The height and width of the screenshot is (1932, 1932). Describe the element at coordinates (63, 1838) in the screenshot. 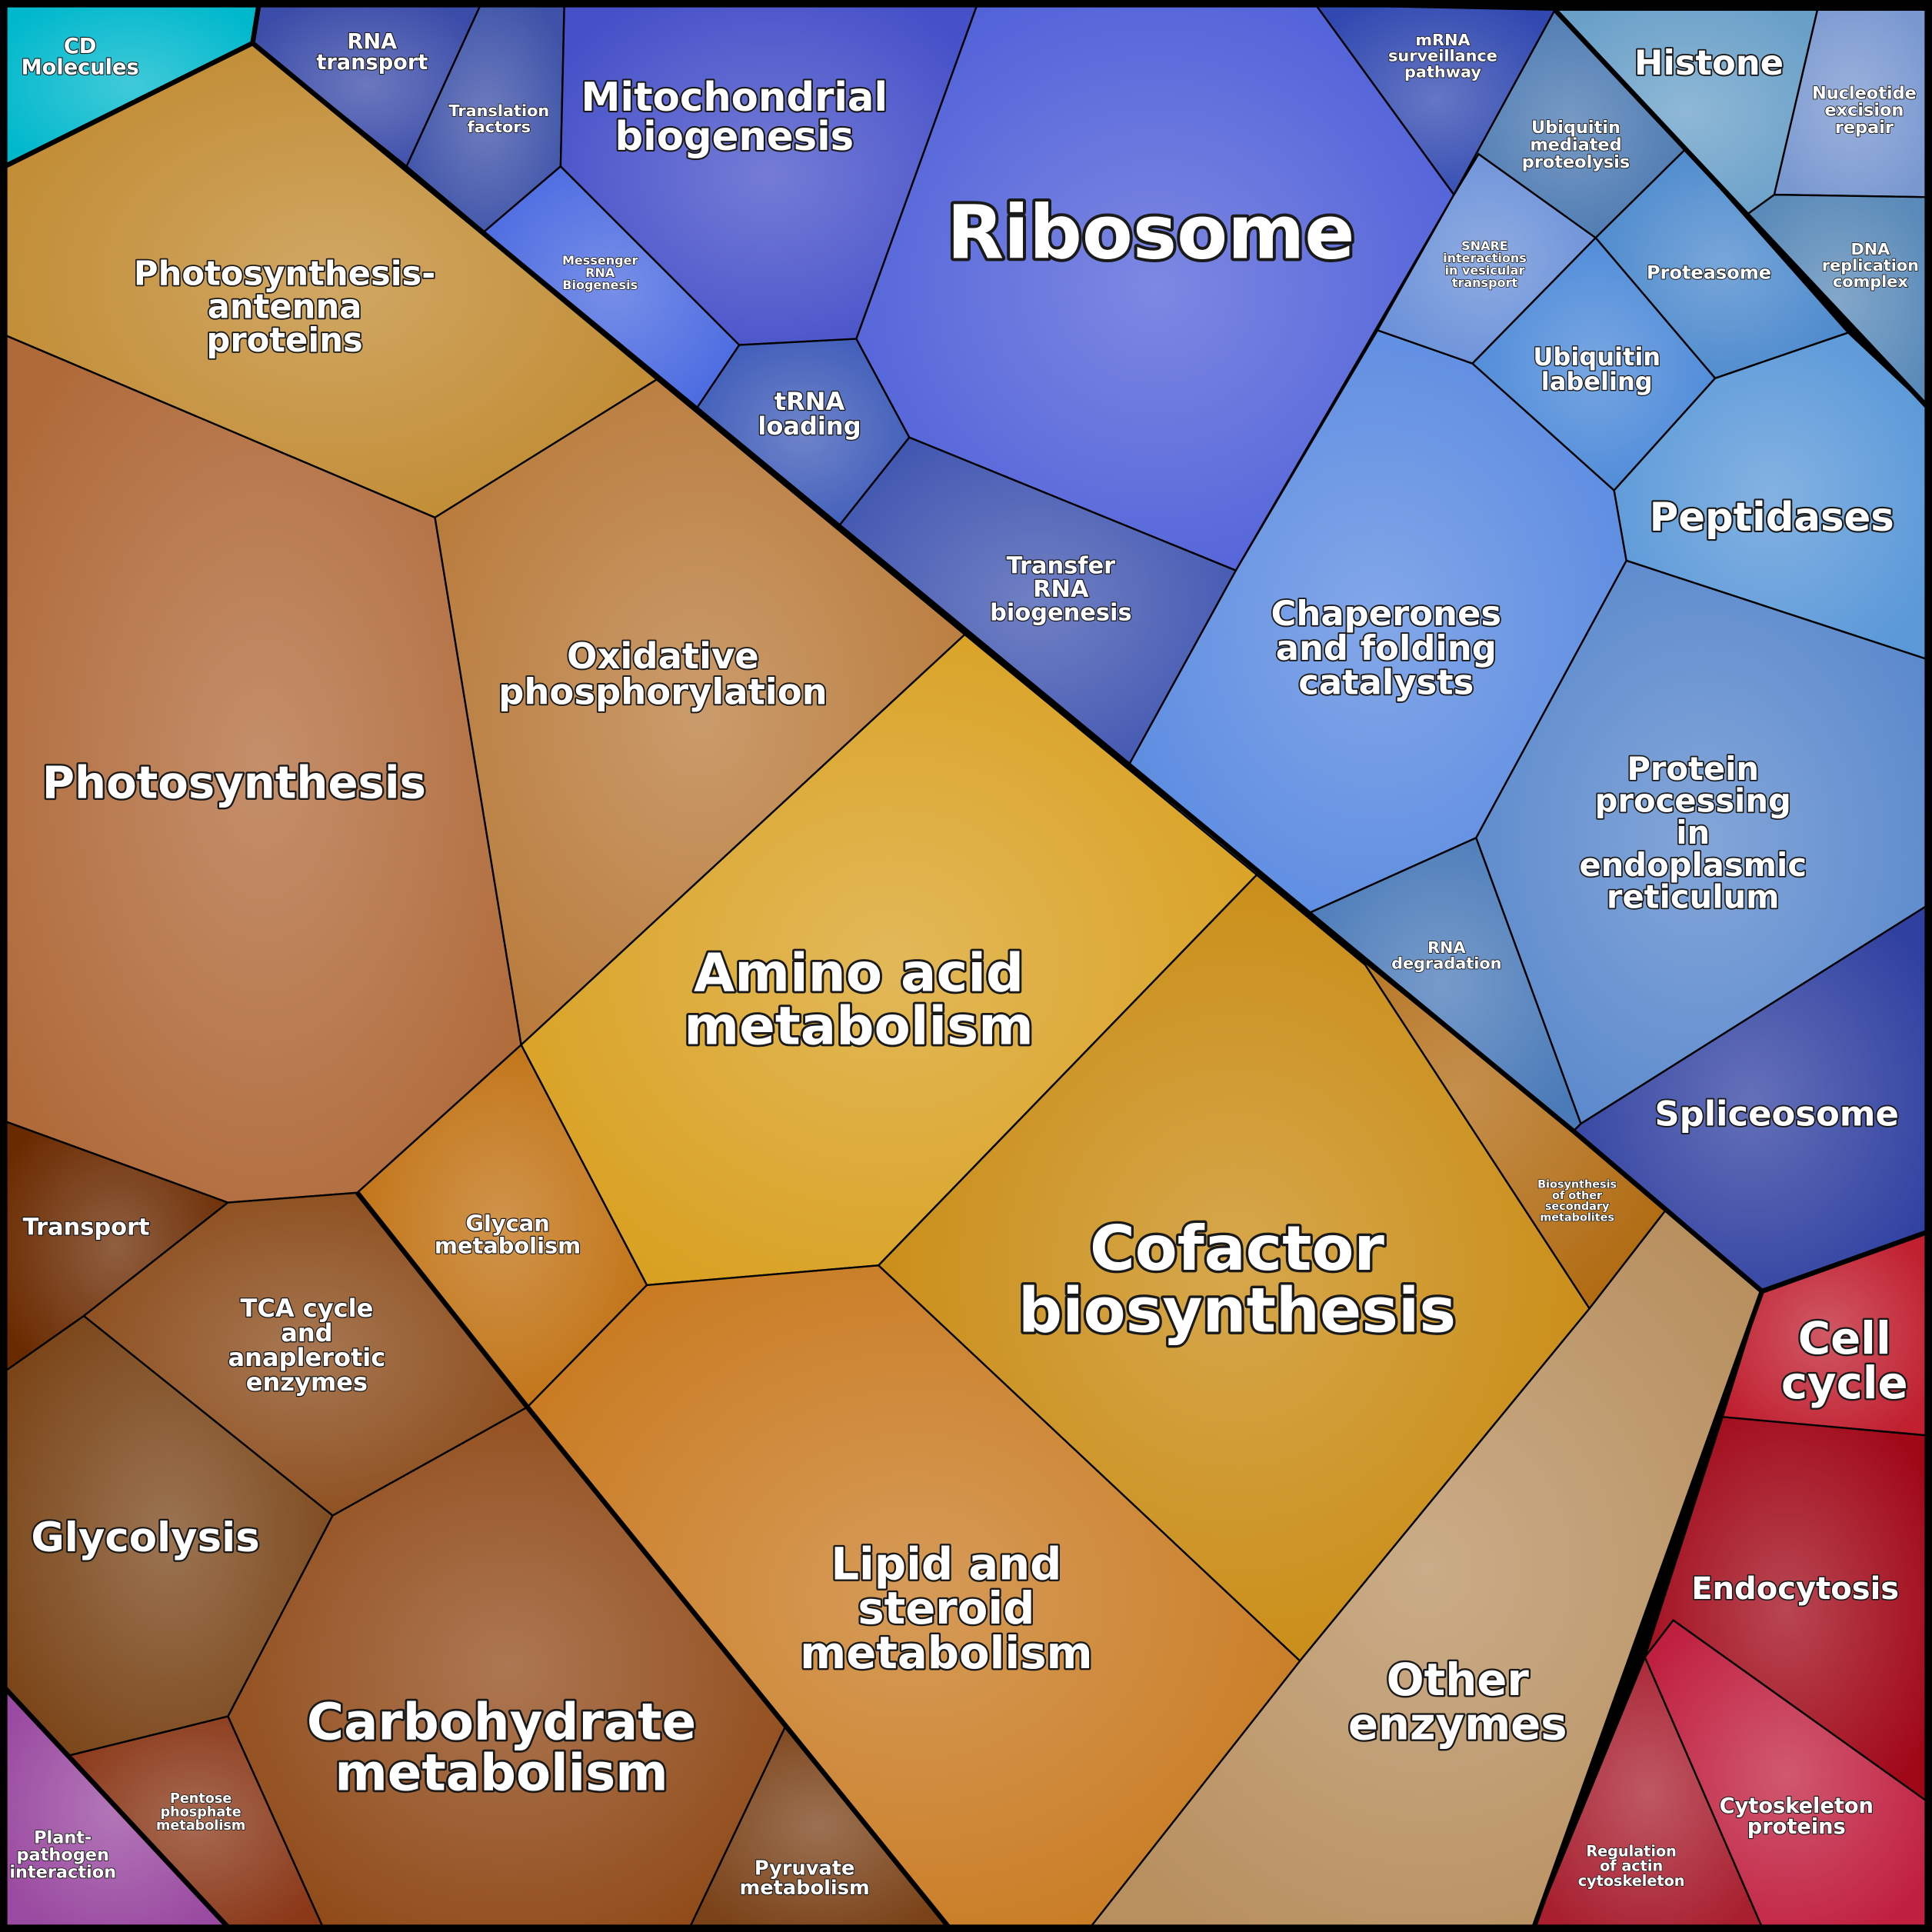

I see `cell-label: Plant-` at that location.